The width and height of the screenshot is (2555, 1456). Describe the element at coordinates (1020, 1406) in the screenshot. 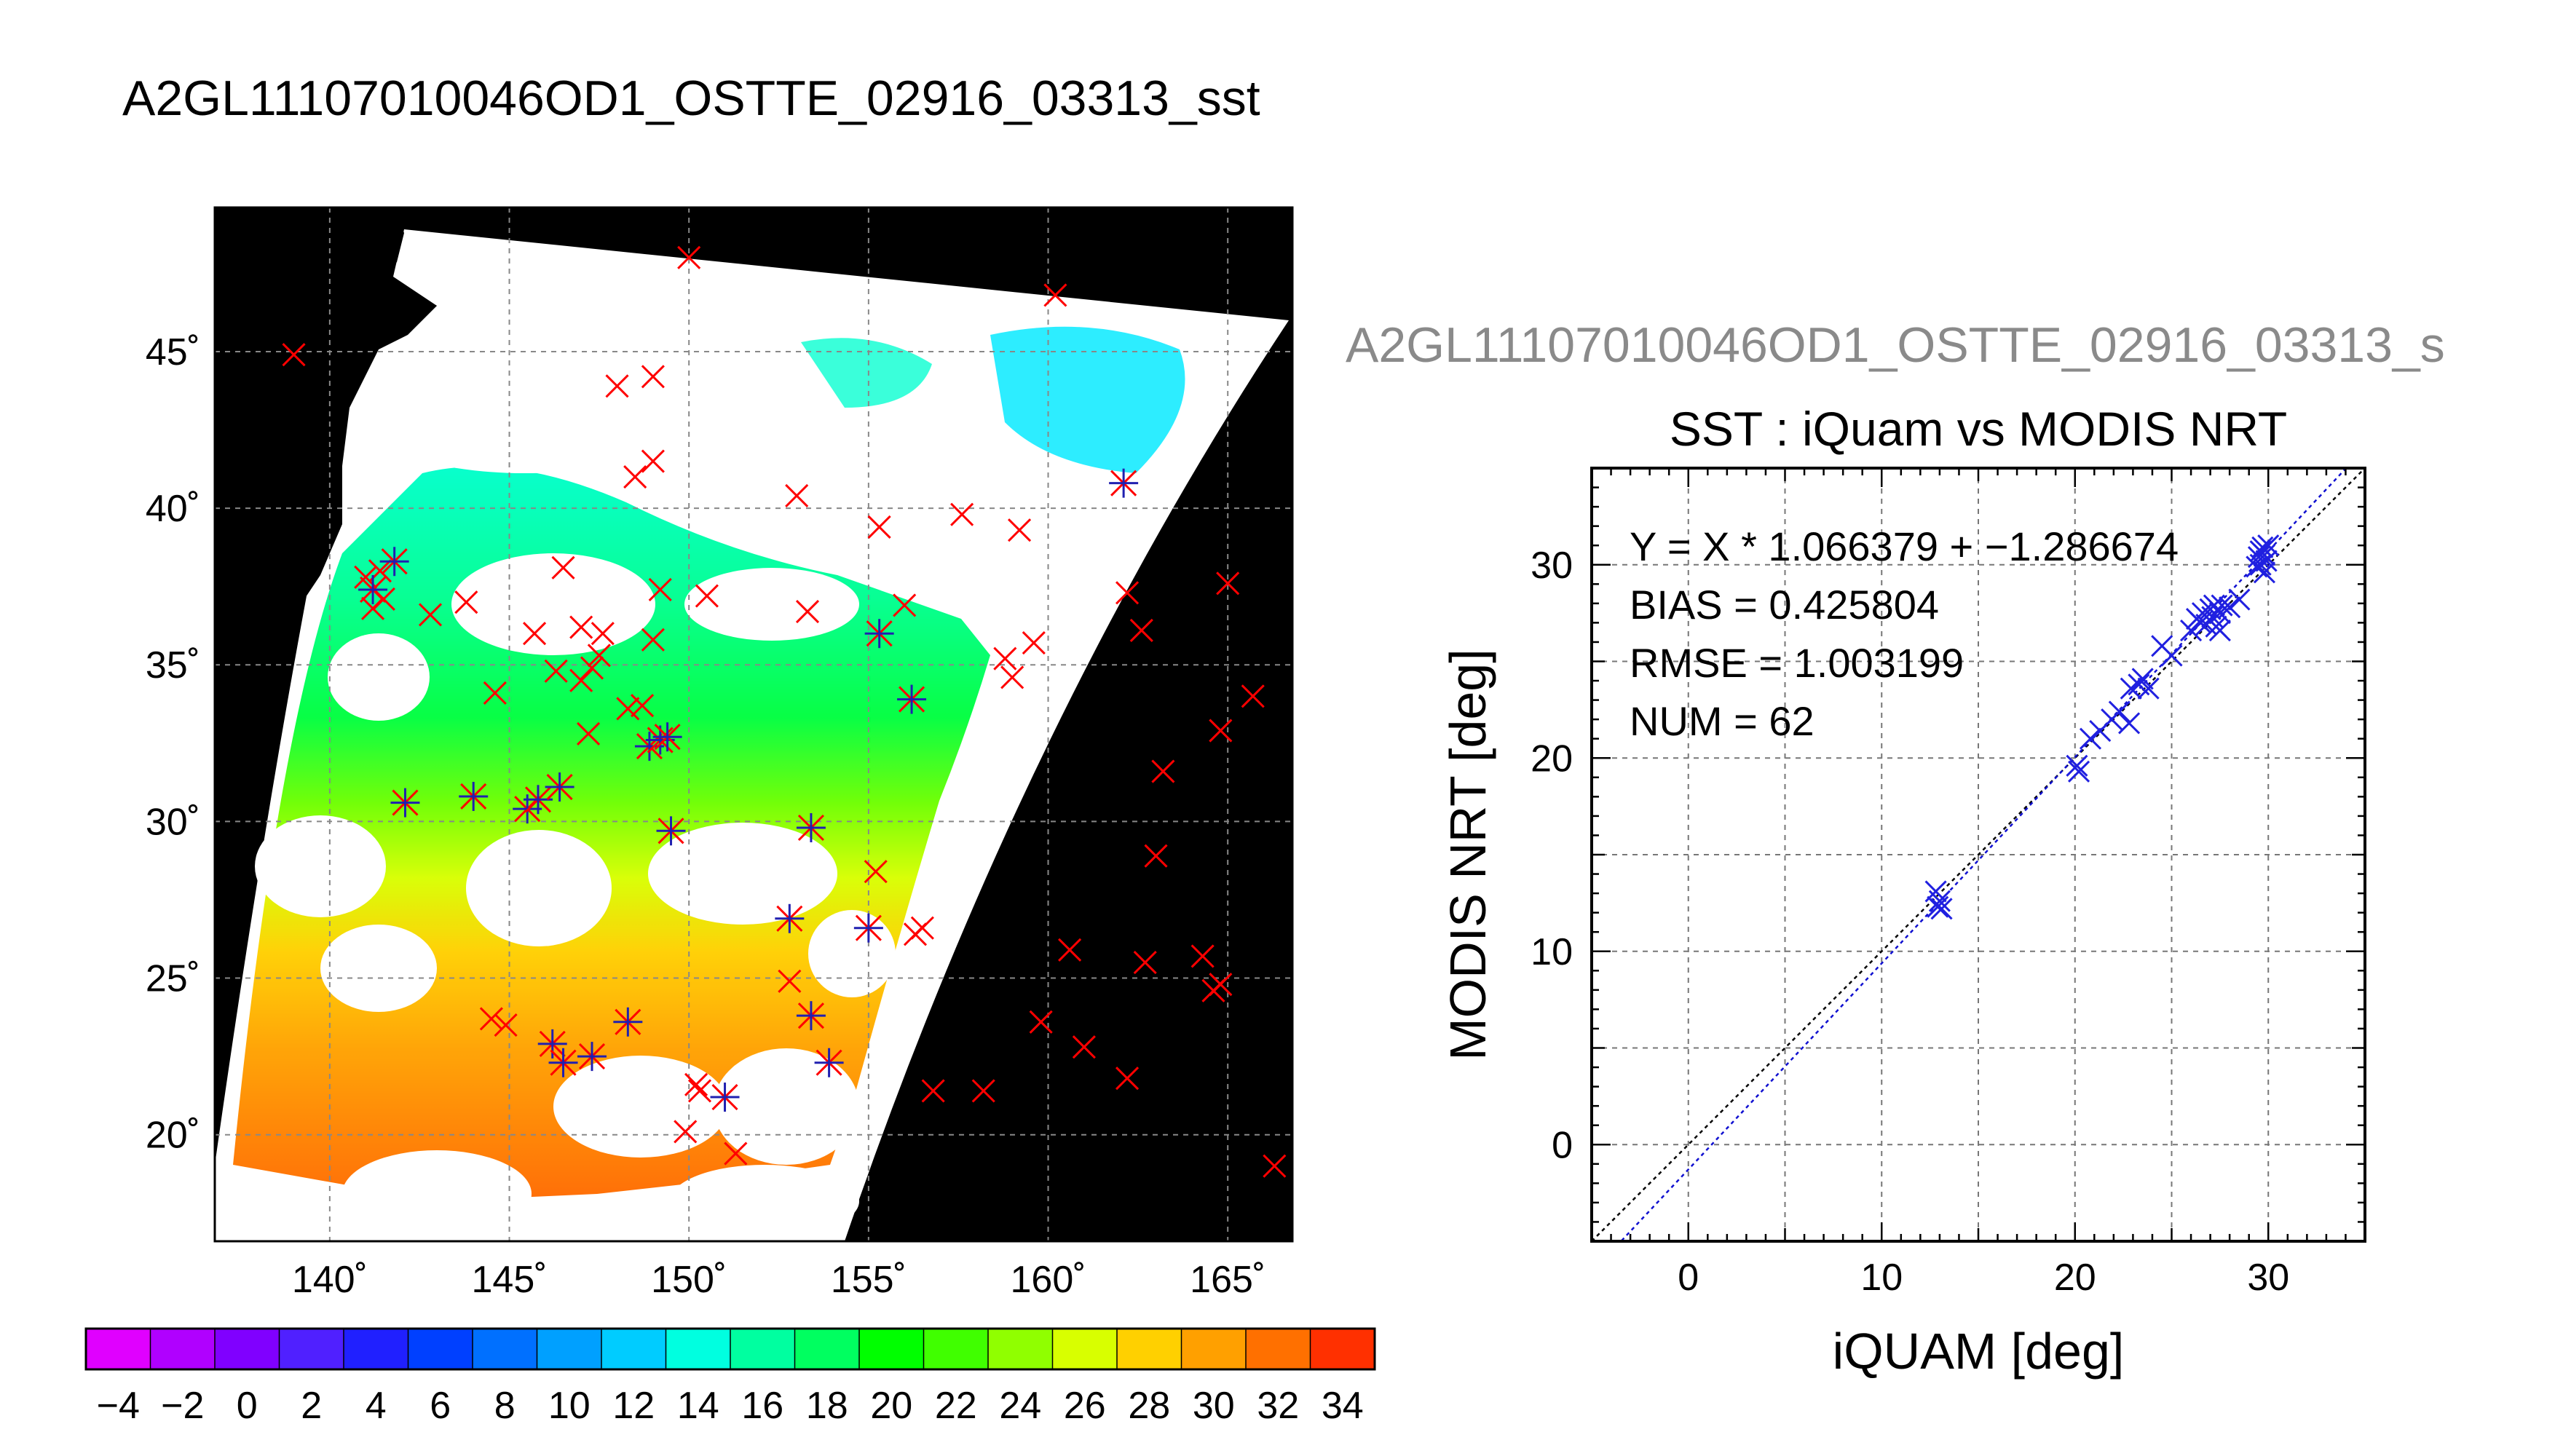

I see `colorbar-tick-label: 24` at that location.